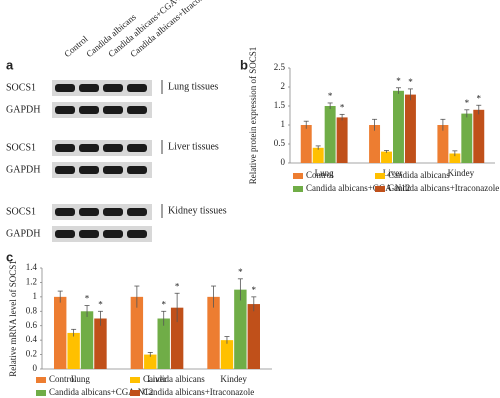  I want to click on tissue-label: Kidney tissues, so click(197, 210).